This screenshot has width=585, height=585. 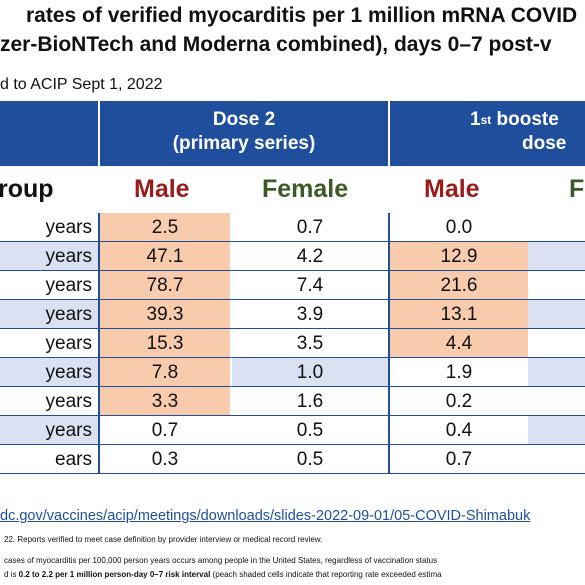 What do you see at coordinates (310, 256) in the screenshot?
I see `female-dose2-cell: 4.2` at bounding box center [310, 256].